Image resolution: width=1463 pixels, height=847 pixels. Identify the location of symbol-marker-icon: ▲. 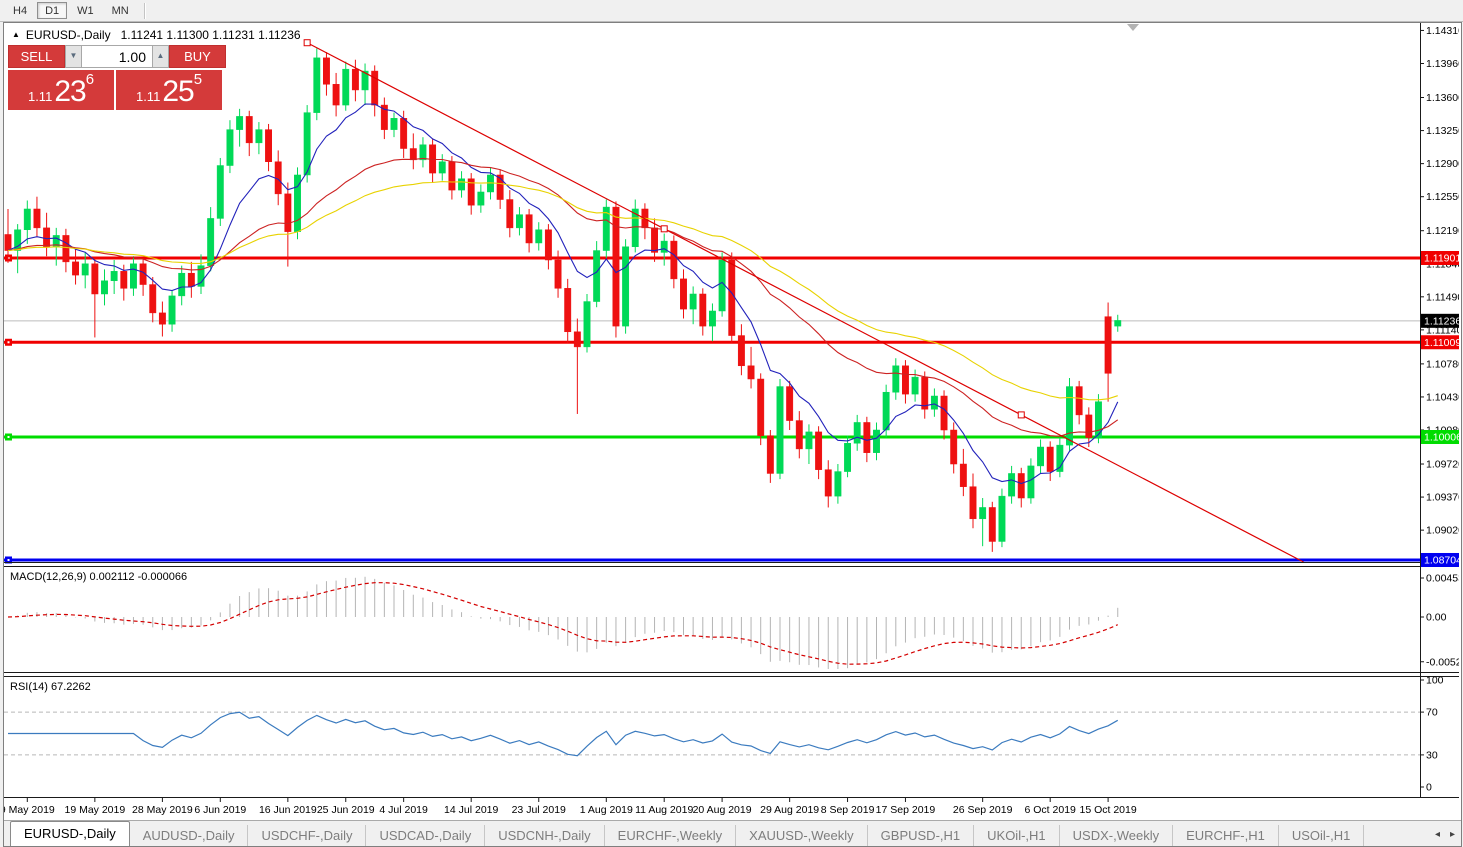
(16, 34).